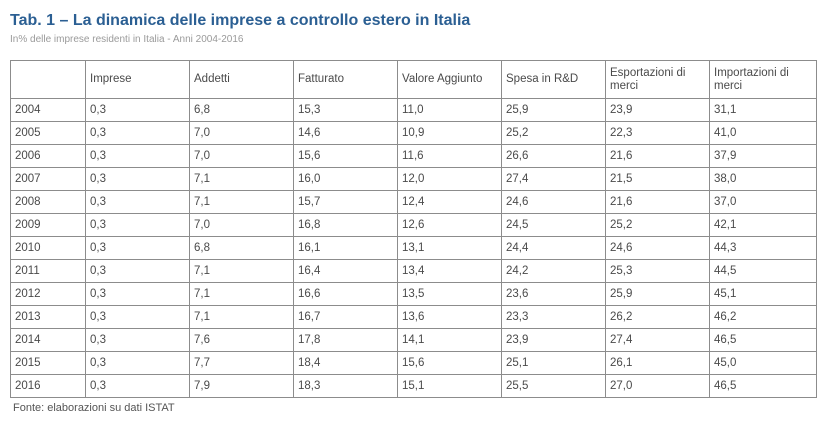 This screenshot has width=830, height=421. I want to click on value-cell: 41,0, so click(763, 133).